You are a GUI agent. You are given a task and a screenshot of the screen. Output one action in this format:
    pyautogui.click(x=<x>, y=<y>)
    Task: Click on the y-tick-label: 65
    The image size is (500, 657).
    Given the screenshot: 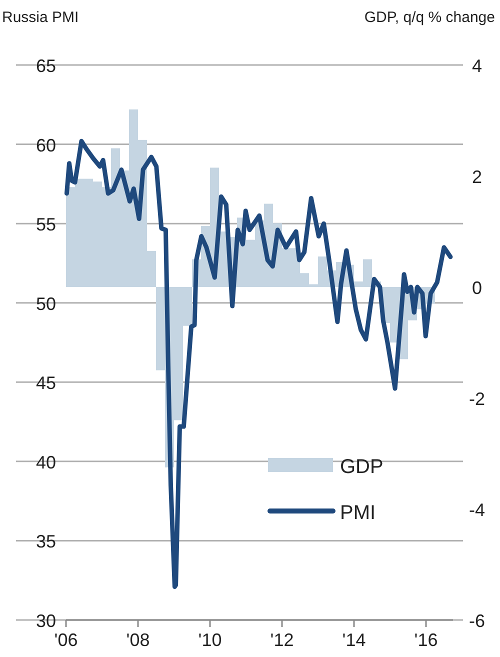 What is the action you would take?
    pyautogui.click(x=46, y=66)
    